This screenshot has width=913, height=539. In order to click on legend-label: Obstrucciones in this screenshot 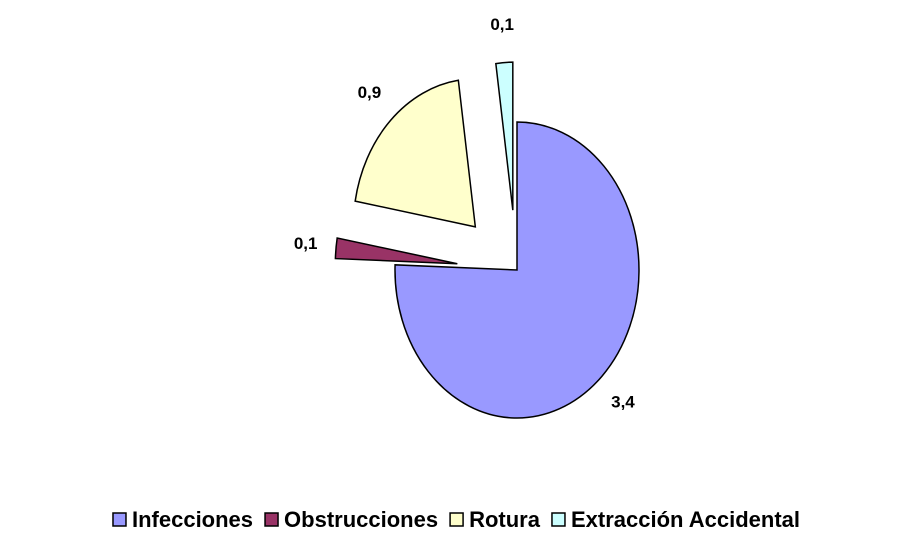, I will do `click(361, 519)`.